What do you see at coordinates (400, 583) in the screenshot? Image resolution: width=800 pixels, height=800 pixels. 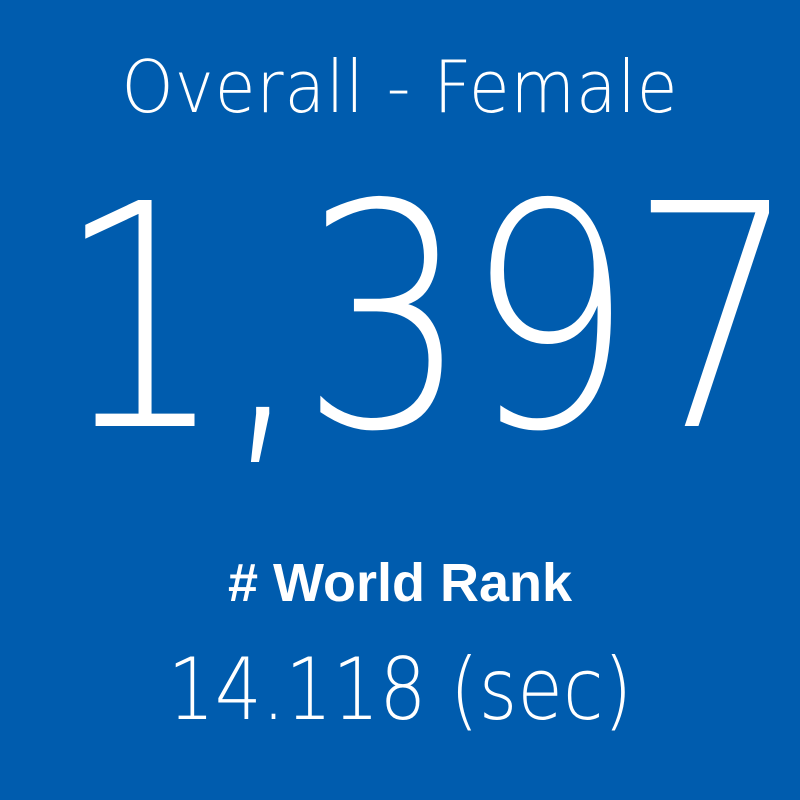 I see `rank-label: # World Rank` at bounding box center [400, 583].